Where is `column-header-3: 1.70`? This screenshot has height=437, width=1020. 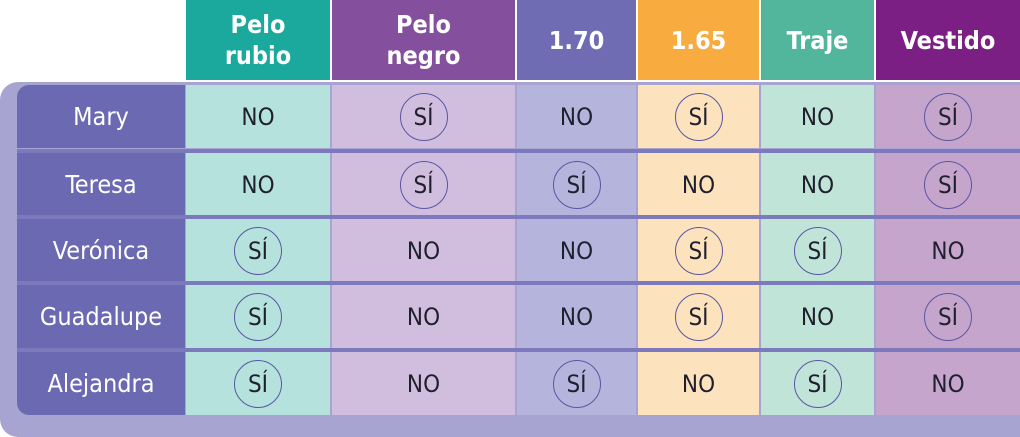 column-header-3: 1.70 is located at coordinates (576, 40).